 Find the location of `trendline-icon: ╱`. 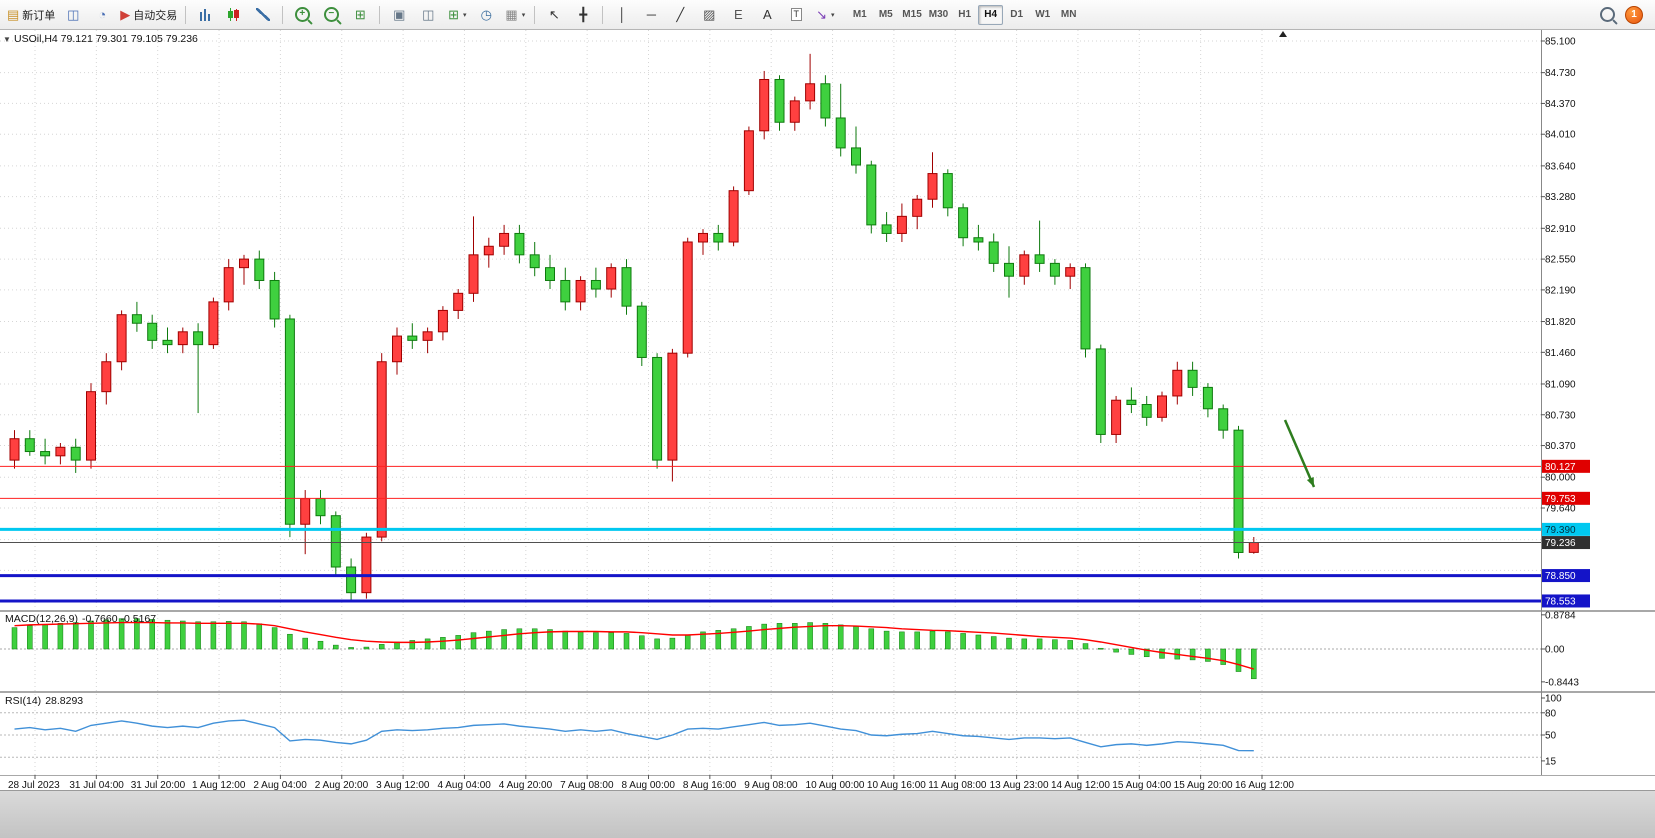

trendline-icon: ╱ is located at coordinates (680, 15).